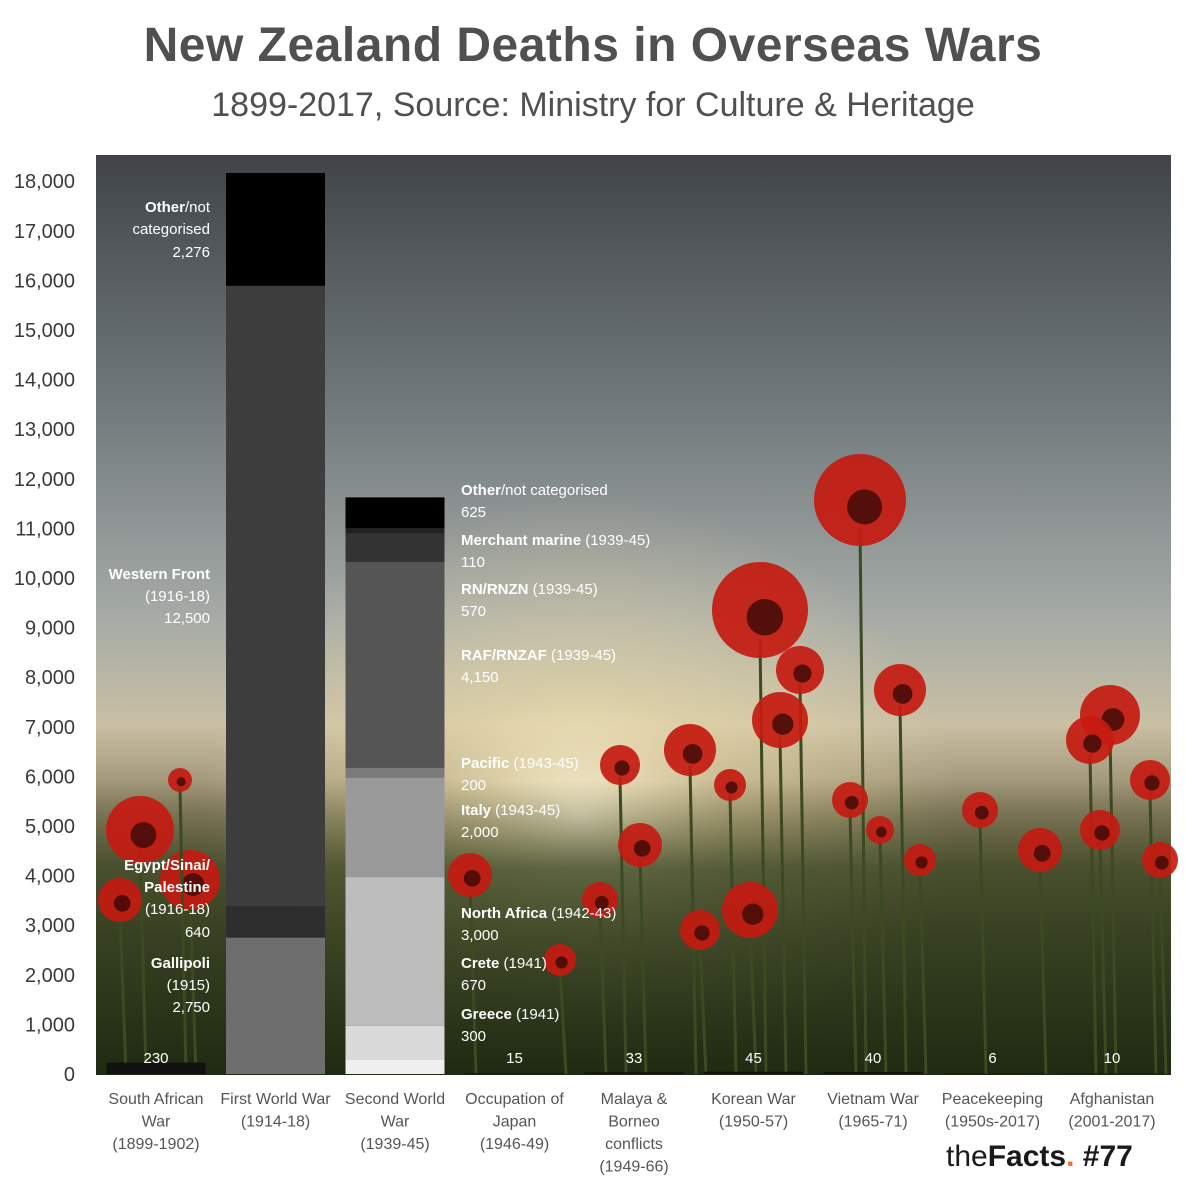  What do you see at coordinates (514, 1099) in the screenshot?
I see `x-category-label: Occupation of` at bounding box center [514, 1099].